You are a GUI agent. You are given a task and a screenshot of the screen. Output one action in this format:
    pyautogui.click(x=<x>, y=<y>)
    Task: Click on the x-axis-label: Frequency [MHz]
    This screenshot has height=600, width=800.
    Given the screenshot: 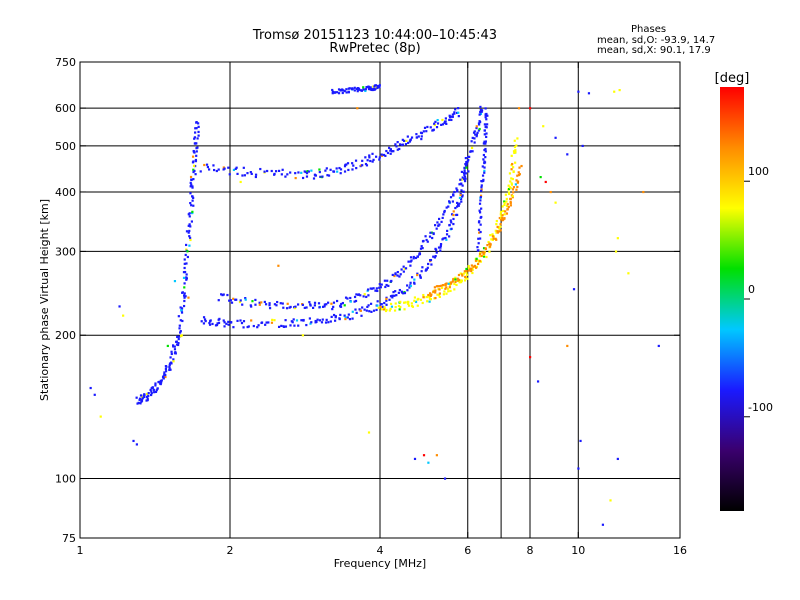 What is the action you would take?
    pyautogui.click(x=380, y=563)
    